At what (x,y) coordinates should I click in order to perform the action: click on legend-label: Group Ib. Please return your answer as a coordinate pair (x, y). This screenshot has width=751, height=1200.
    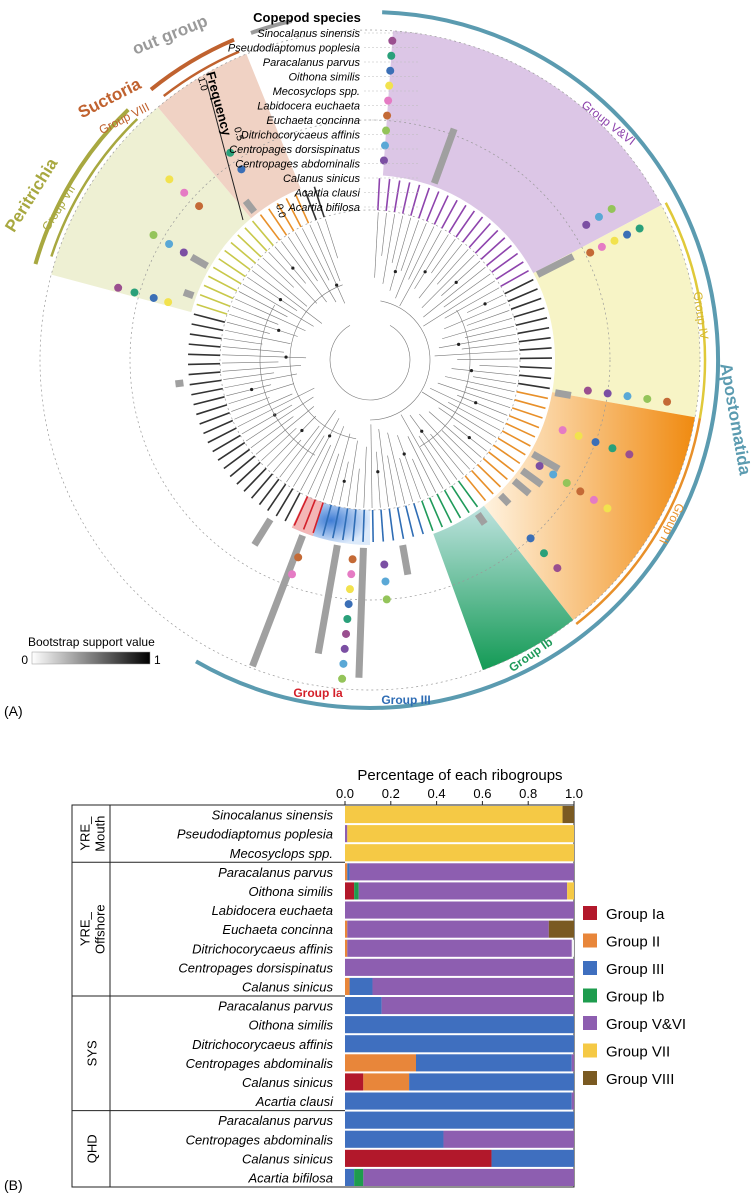
    Looking at the image, I should click on (635, 997).